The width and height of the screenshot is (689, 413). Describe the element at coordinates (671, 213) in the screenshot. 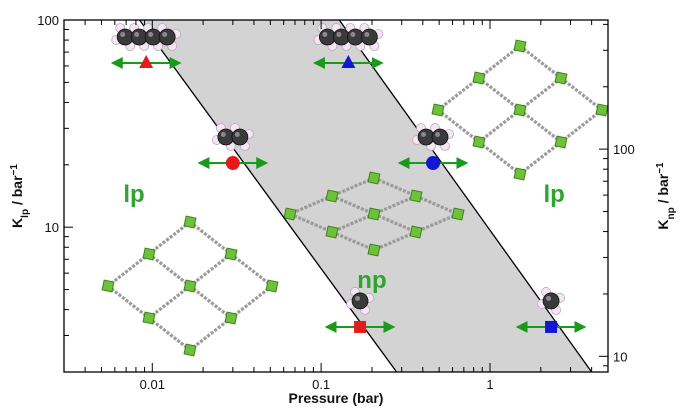

I see `y-right-axis-title-sub: np` at that location.